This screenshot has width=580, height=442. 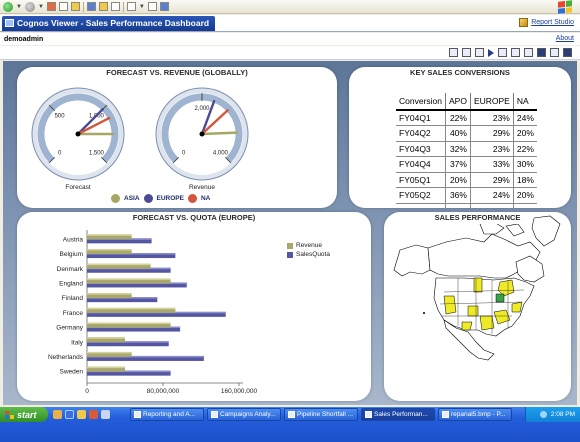 What do you see at coordinates (51, 6) in the screenshot?
I see `stop-icon` at bounding box center [51, 6].